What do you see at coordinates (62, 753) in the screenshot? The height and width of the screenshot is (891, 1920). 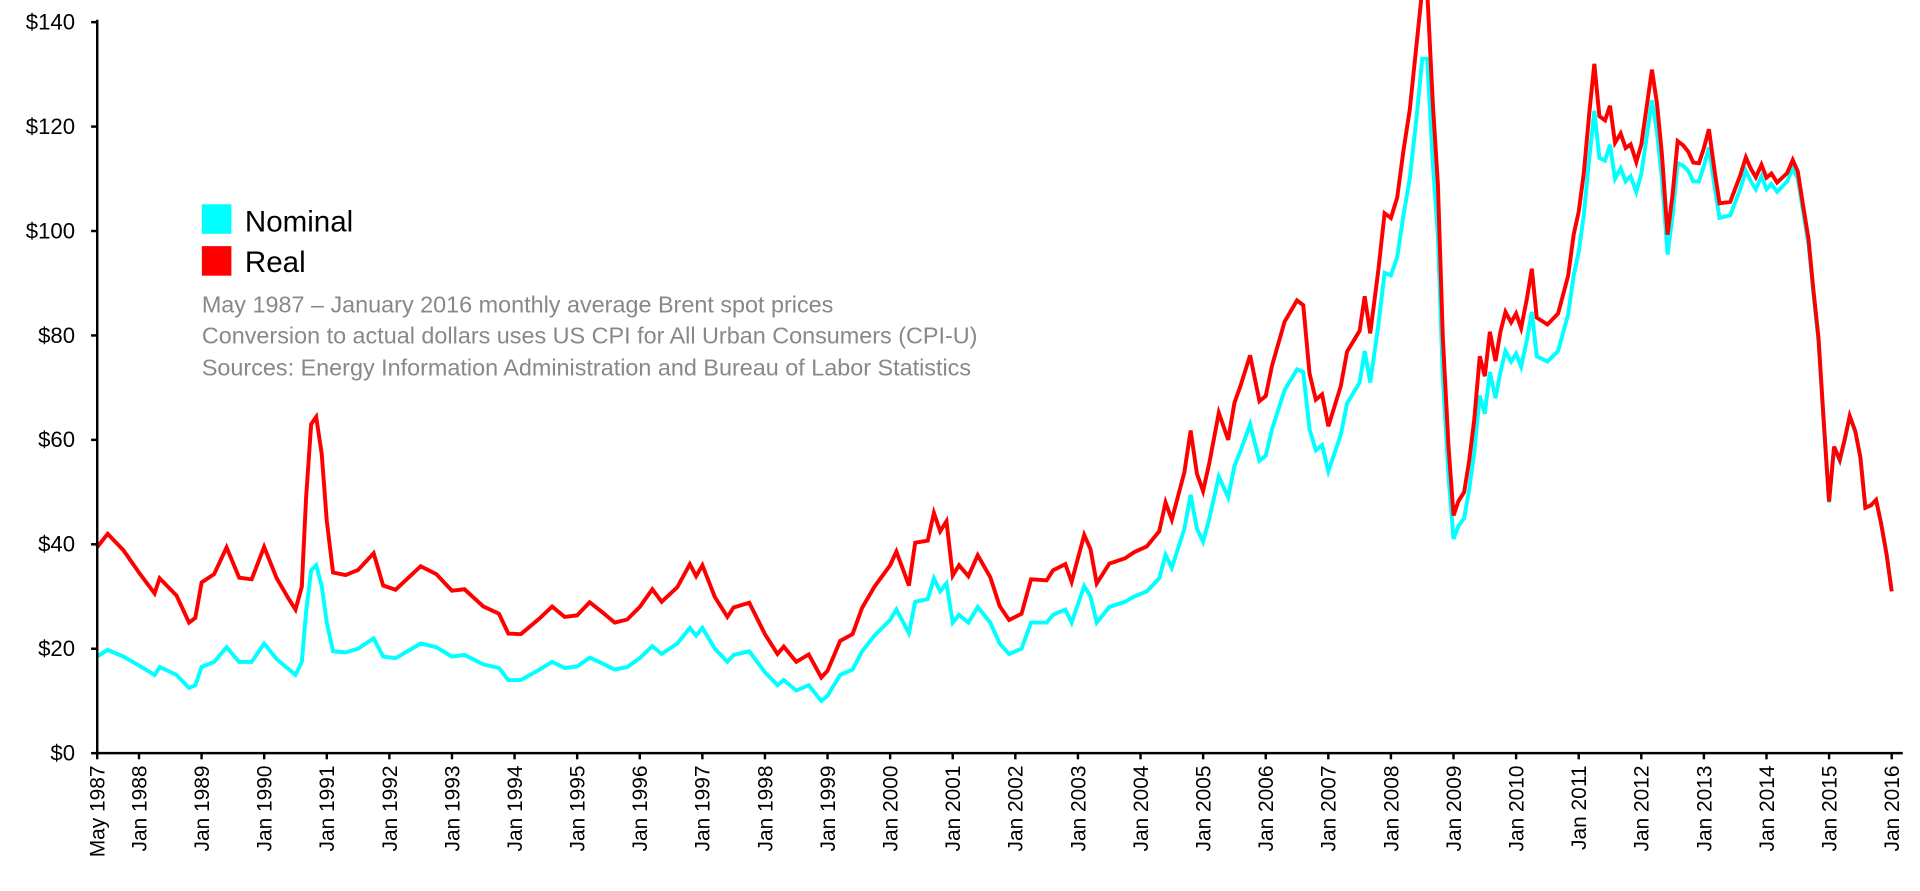 I see `y-tick-label: $0` at bounding box center [62, 753].